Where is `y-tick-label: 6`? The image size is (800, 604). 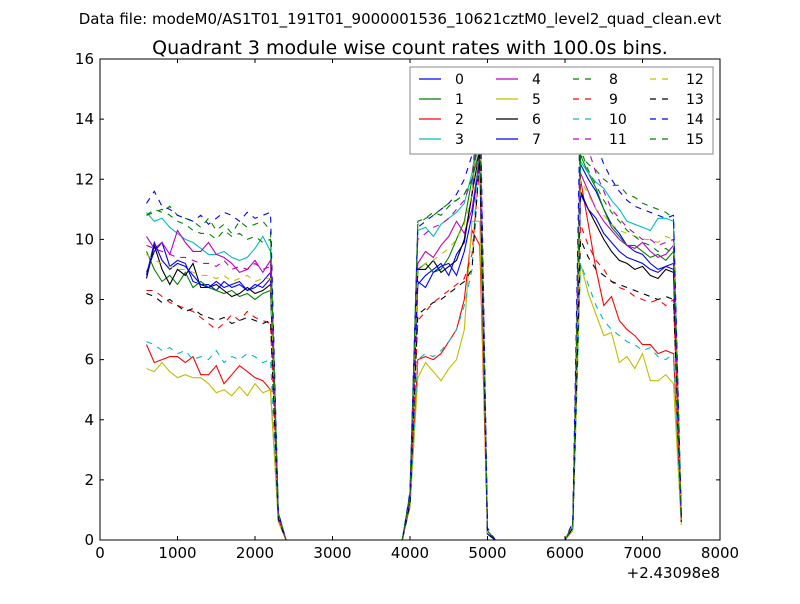 y-tick-label: 6 is located at coordinates (89, 360).